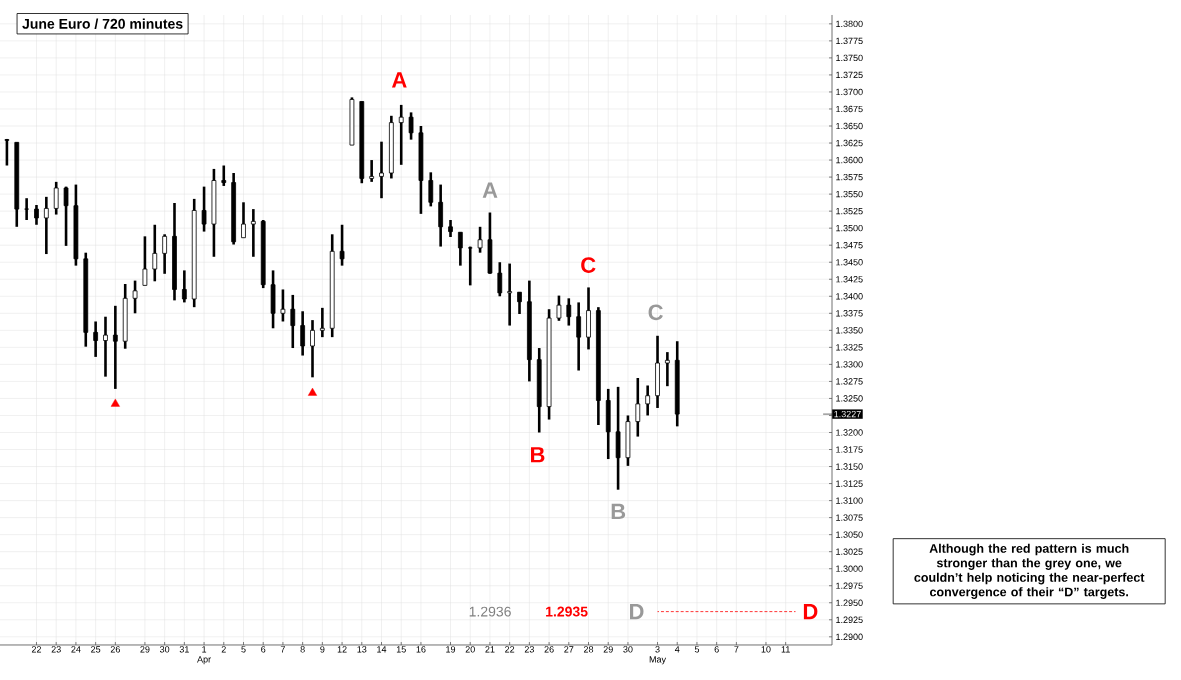 The height and width of the screenshot is (680, 1181). Describe the element at coordinates (401, 649) in the screenshot. I see `x-tick-label: 15` at that location.